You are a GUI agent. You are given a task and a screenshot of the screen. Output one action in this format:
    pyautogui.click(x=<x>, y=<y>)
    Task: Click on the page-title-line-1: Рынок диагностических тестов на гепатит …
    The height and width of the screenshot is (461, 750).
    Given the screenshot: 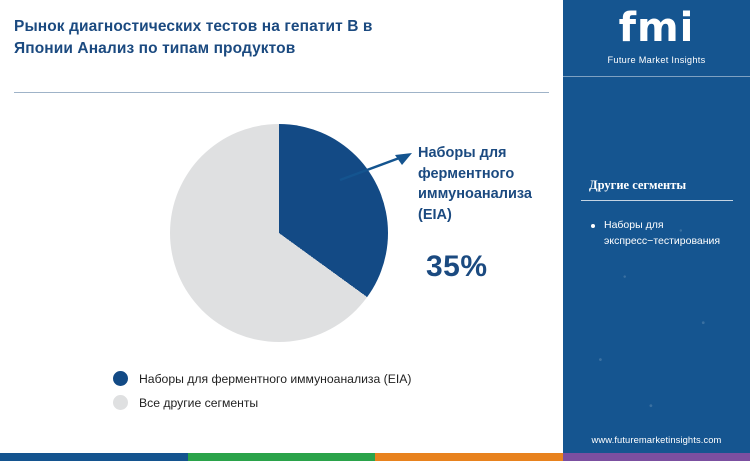 What is the action you would take?
    pyautogui.click(x=193, y=26)
    